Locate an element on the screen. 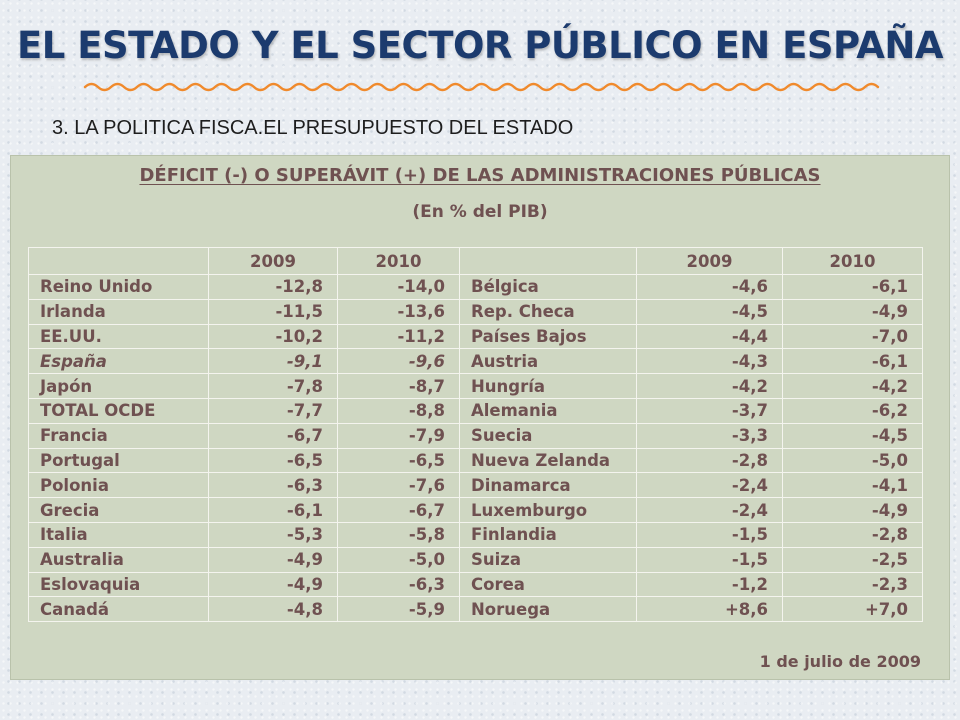  left-2009-cell: -6,3 is located at coordinates (273, 485).